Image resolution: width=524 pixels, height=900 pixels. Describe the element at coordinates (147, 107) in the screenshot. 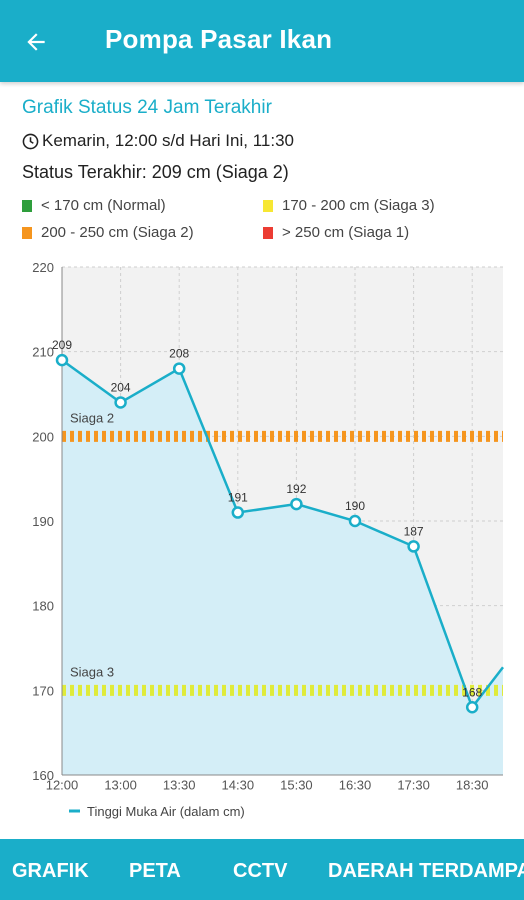

I see `chart-section-title: Grafik Status 24 Jam Terakhir` at that location.